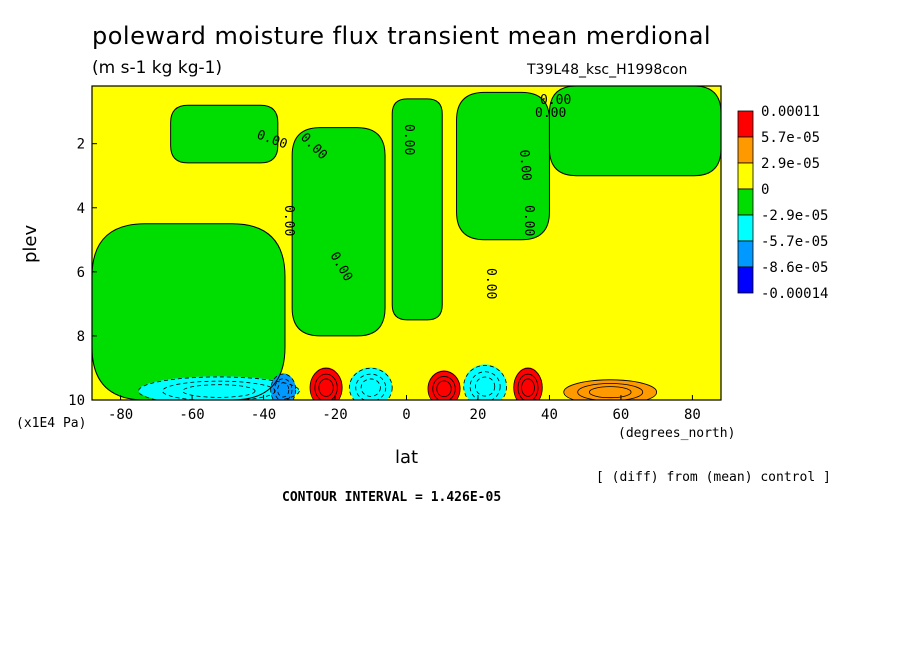  What do you see at coordinates (528, 220) in the screenshot?
I see `contour-label-7: 0.00` at bounding box center [528, 220].